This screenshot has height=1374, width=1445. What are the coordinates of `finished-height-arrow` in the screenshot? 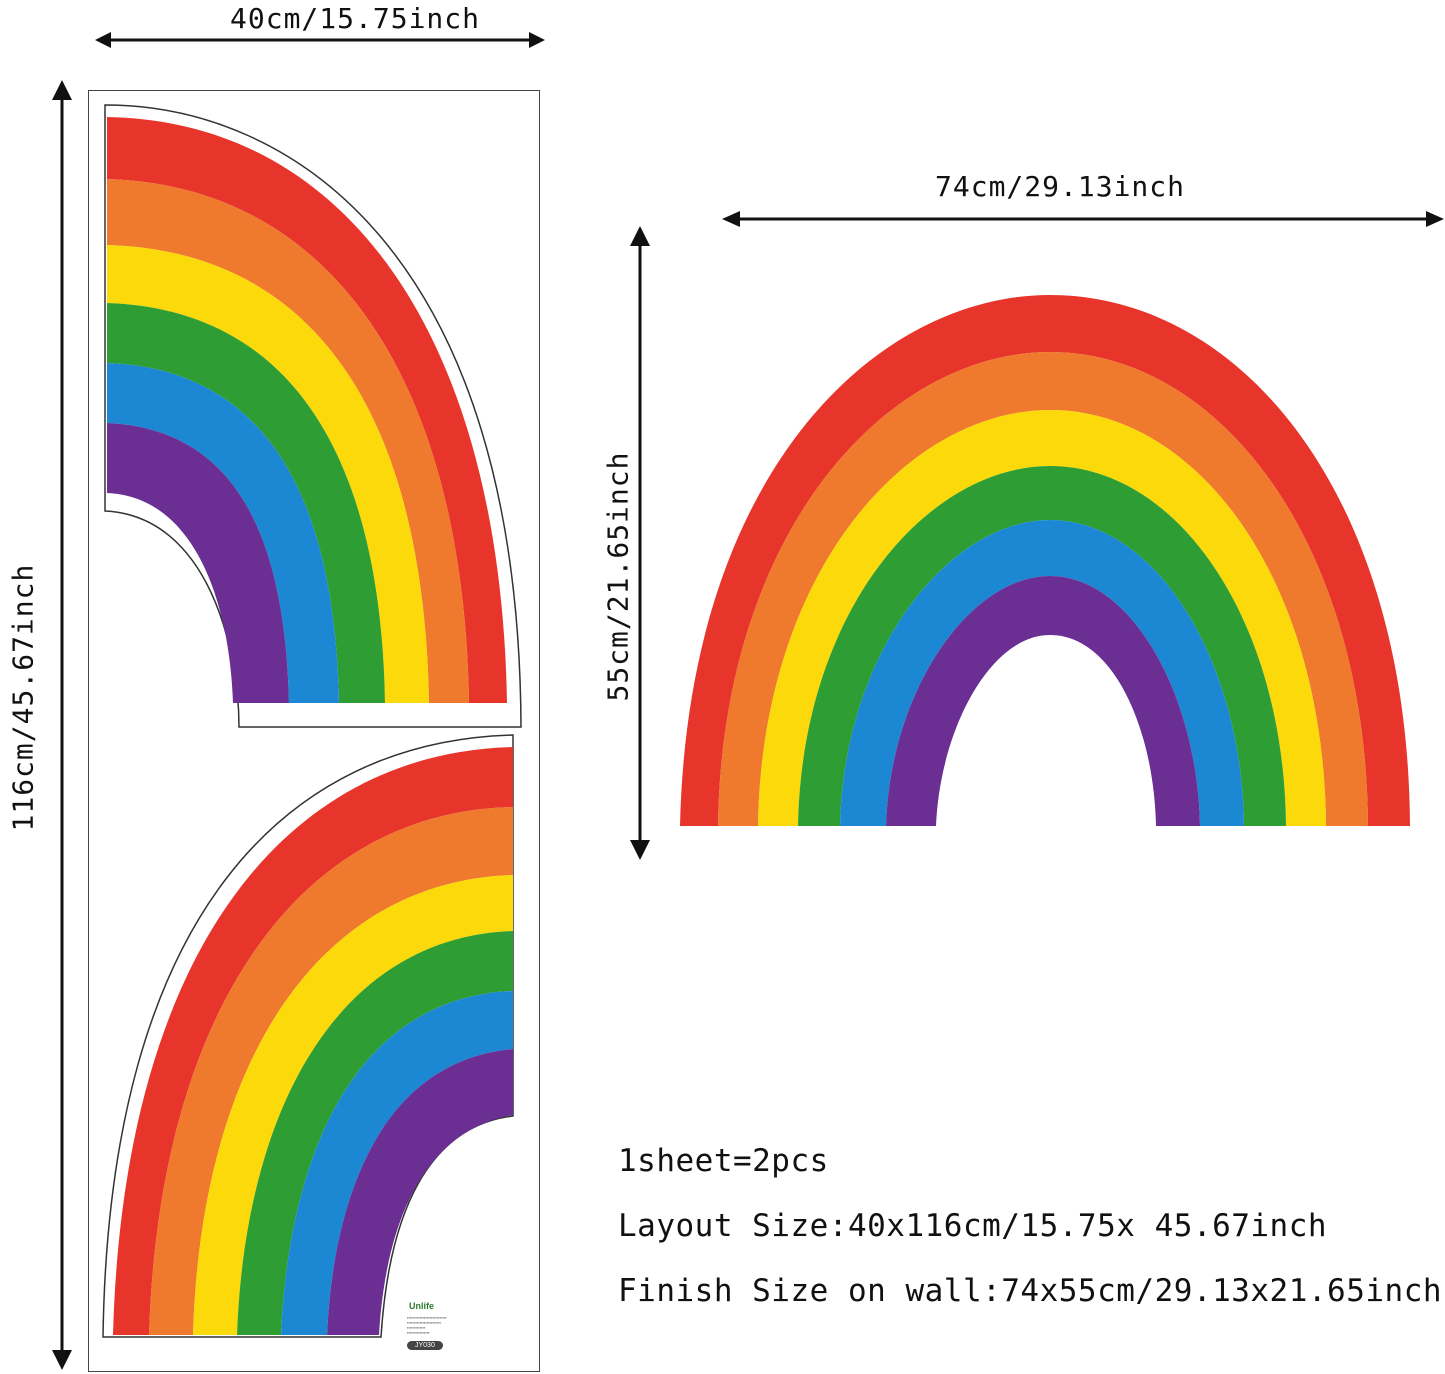 It's located at (640, 543).